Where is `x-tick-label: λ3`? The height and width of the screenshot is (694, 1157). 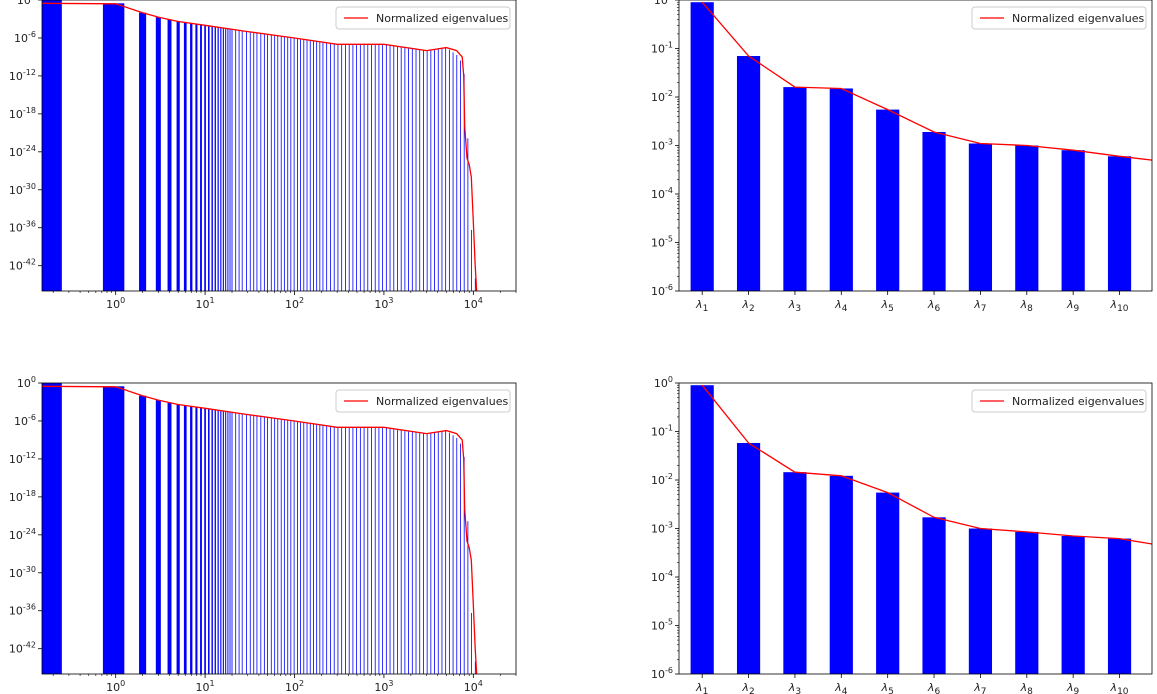
x-tick-label: λ3 is located at coordinates (794, 306).